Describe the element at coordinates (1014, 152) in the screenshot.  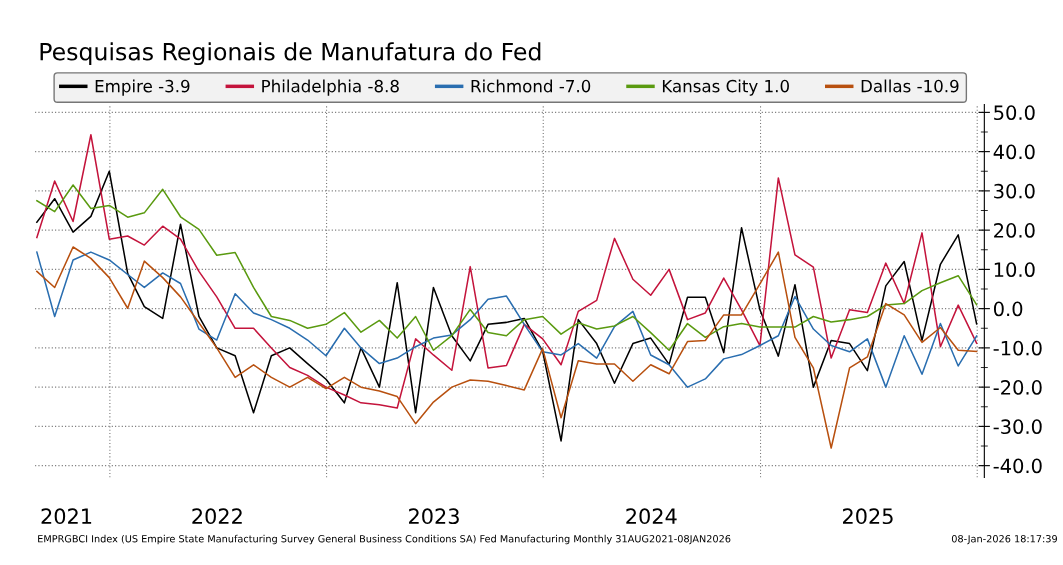
I see `y-tick-label: 40.0` at that location.